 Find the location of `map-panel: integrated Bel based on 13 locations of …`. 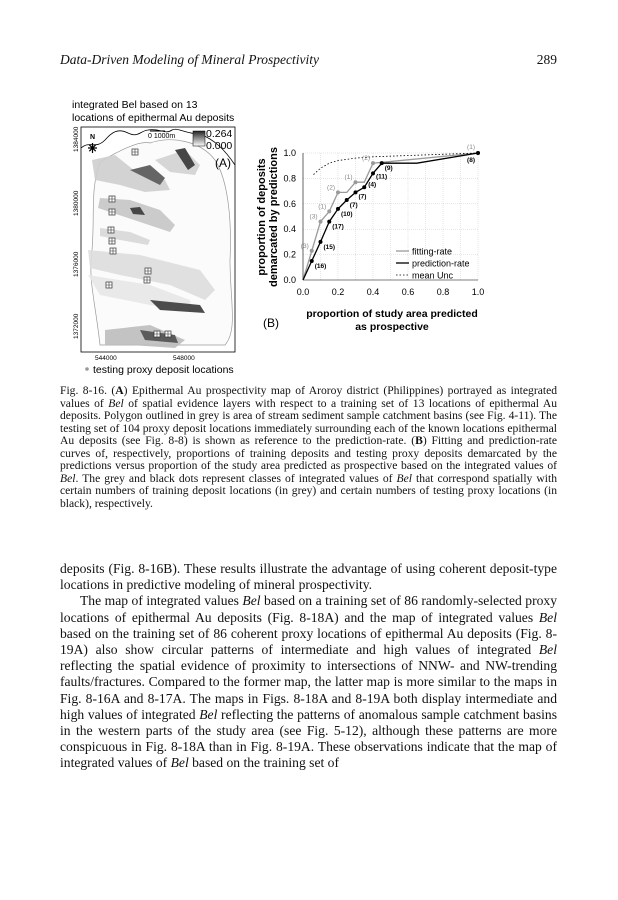

map-panel: integrated Bel based on 13 locations of … is located at coordinates (154, 237).